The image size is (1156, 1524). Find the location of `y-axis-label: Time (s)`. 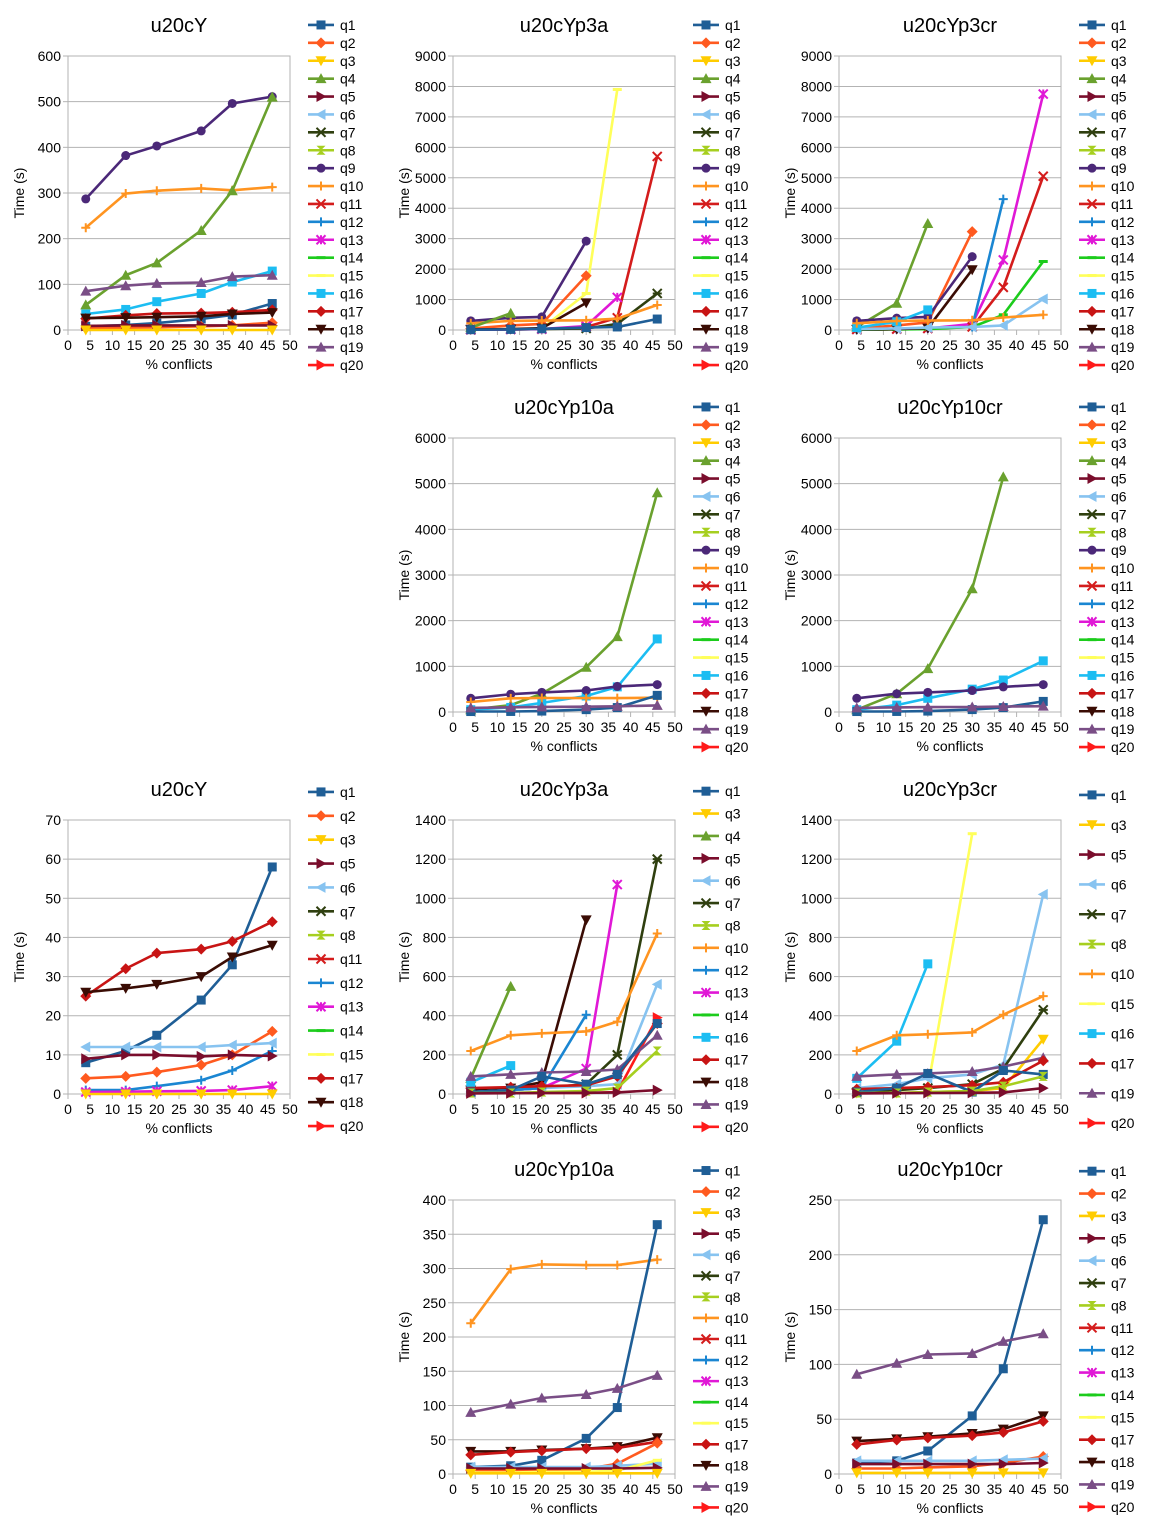

y-axis-label: Time (s) is located at coordinates (790, 575).